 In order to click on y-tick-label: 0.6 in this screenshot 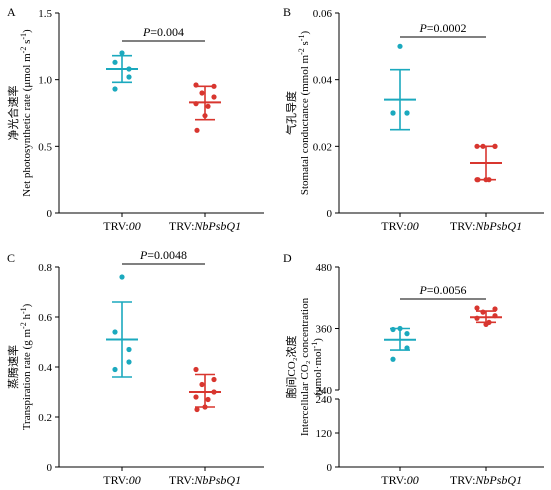, I will do `click(45, 318)`.